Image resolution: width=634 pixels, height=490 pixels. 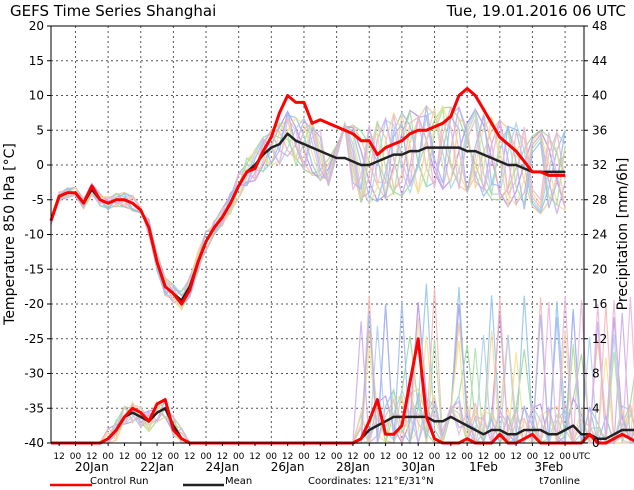 I want to click on right-tick-label: 48, so click(x=599, y=26).